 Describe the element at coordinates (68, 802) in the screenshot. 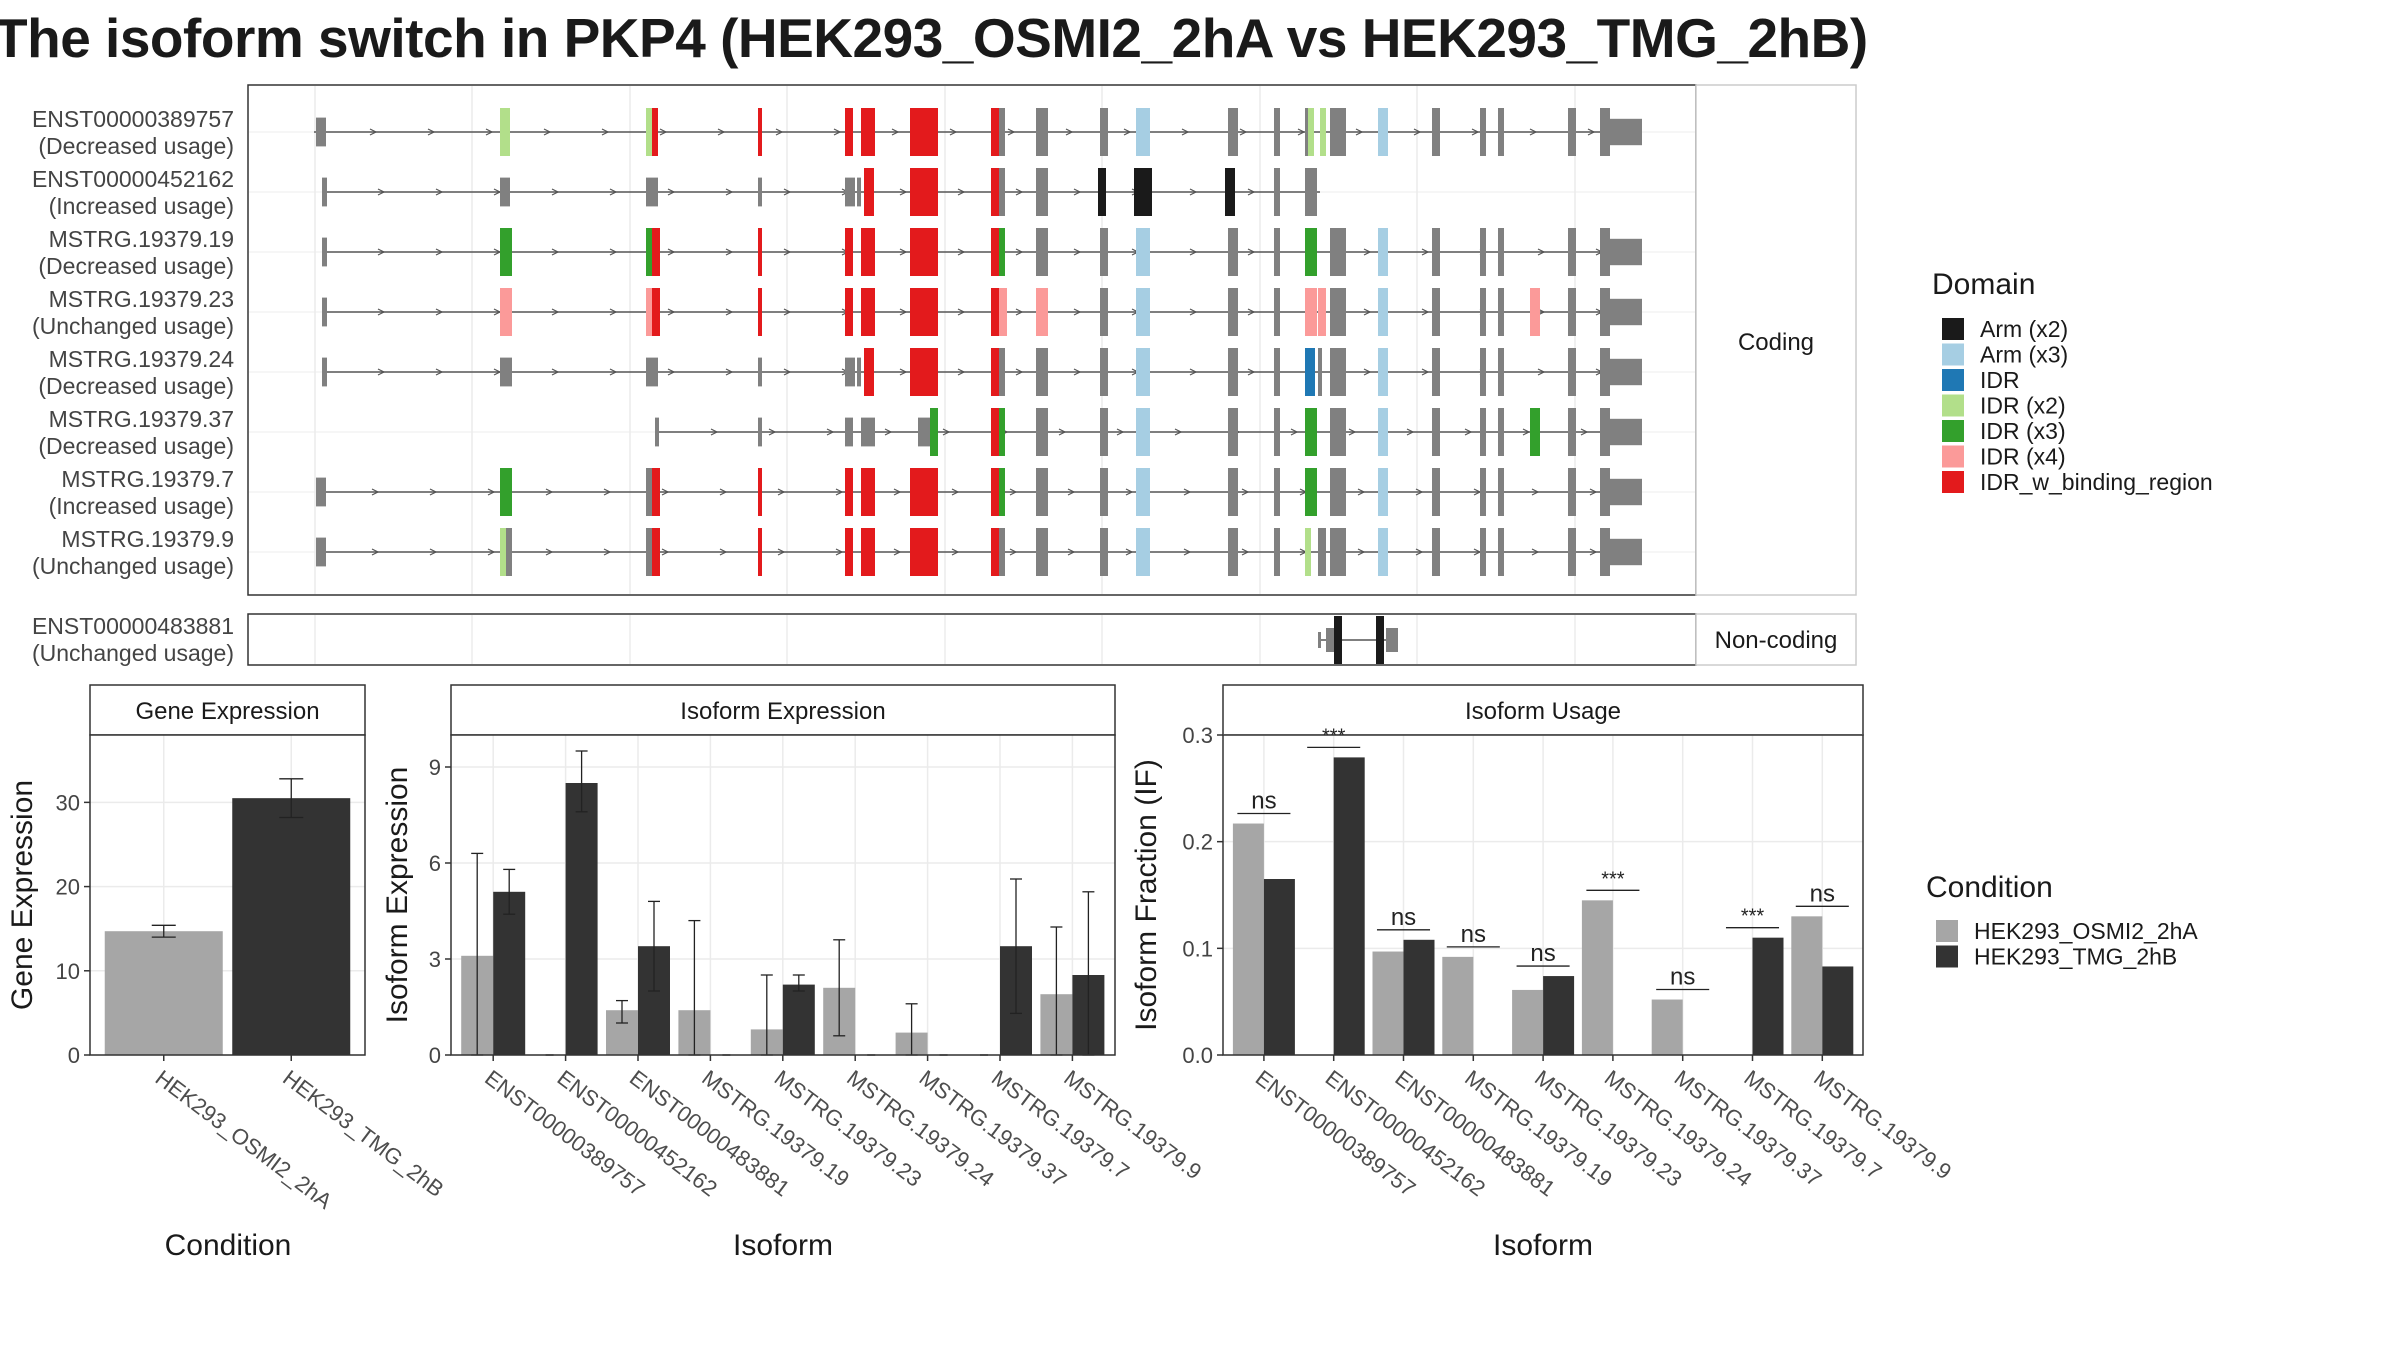

I see `y-tick-label: 30` at that location.